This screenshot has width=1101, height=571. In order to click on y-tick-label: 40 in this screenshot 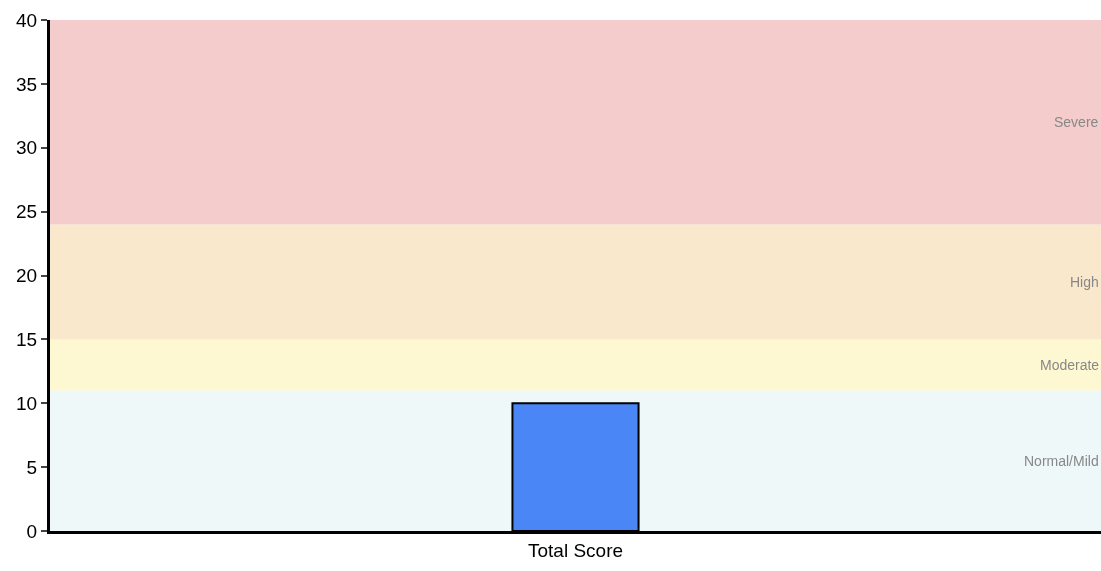, I will do `click(27, 20)`.